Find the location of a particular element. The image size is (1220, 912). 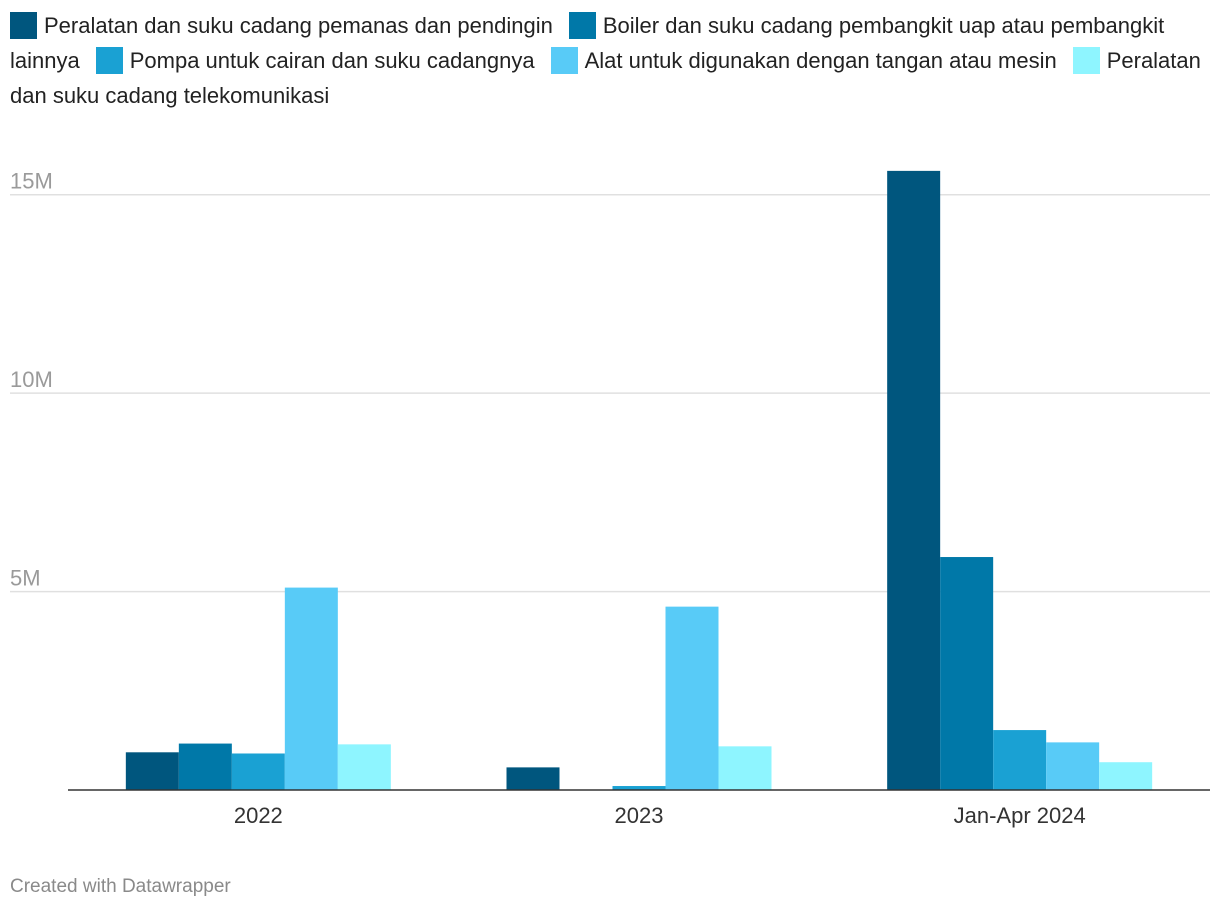

legend-label: Peralatan dan suku cadang telekomunikasi is located at coordinates (605, 78).